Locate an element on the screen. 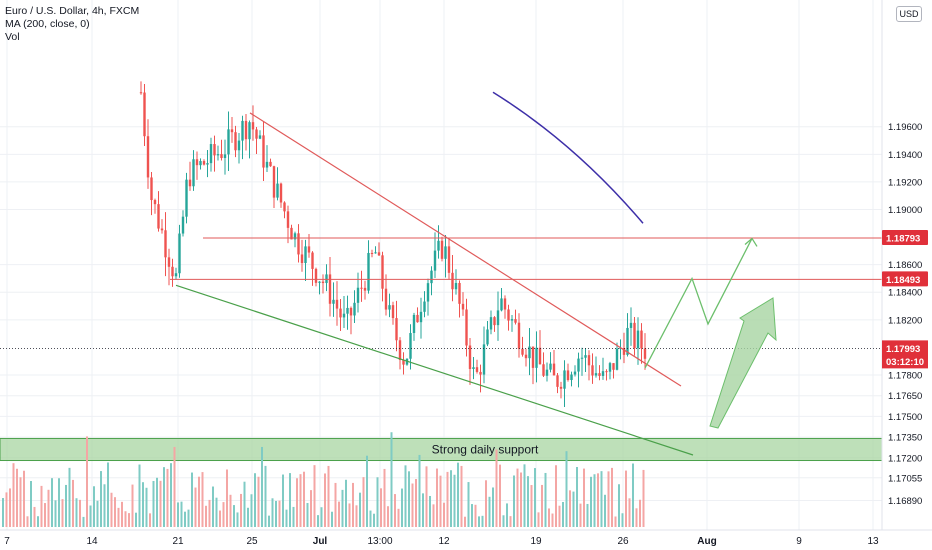 The width and height of the screenshot is (932, 550). time-tick-label: 12 is located at coordinates (444, 541).